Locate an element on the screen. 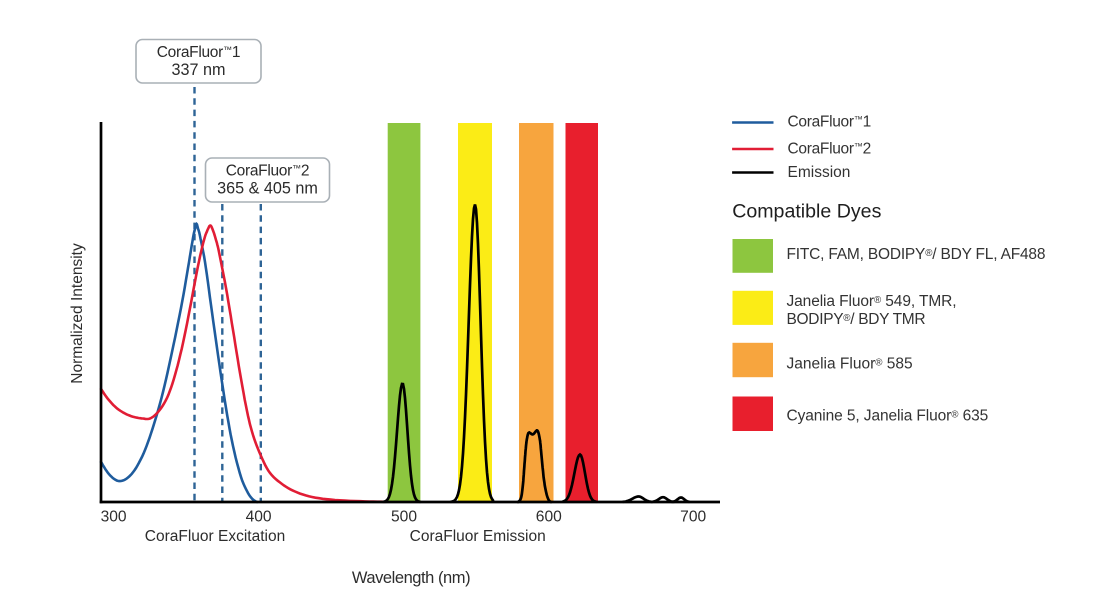 This screenshot has width=1110, height=612. svg-text: Janelia Fluor® 585 is located at coordinates (850, 364).